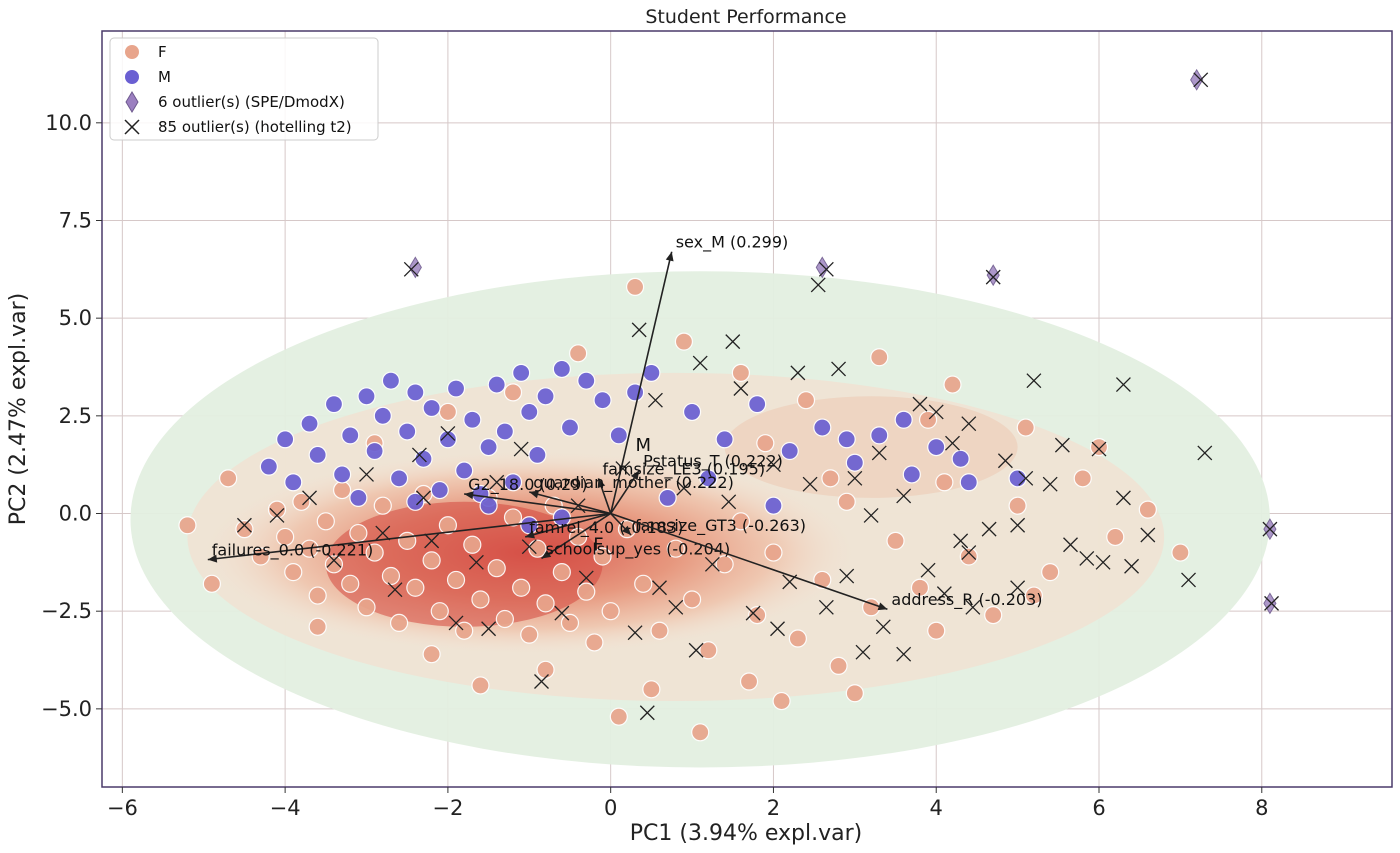  I want to click on loading-label: failures_0.0 (-0.221), so click(292, 551).